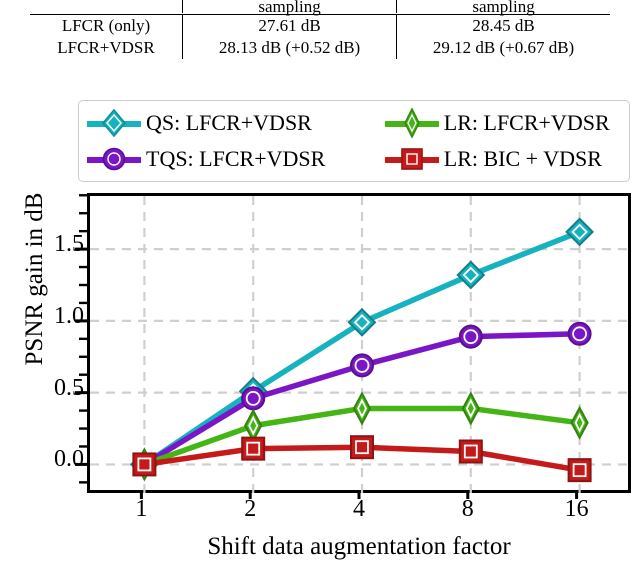  I want to click on legend-label: TQS: LFCR+VDSR, so click(236, 158).